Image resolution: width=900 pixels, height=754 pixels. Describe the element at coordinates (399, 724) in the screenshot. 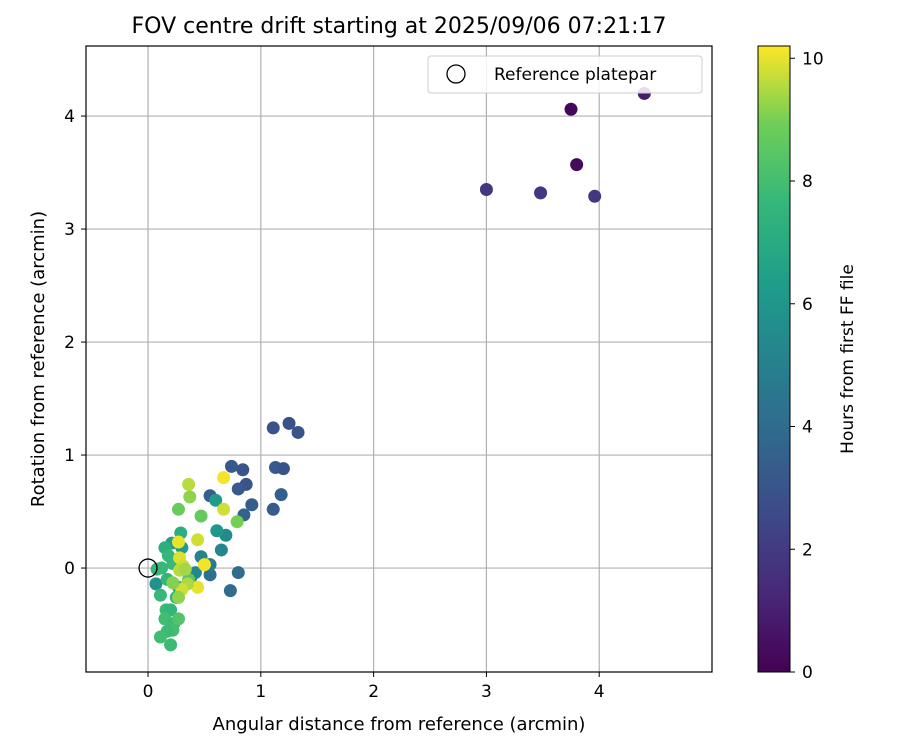

I see `x-axis-label: Angular distance from reference (arcmin)` at that location.